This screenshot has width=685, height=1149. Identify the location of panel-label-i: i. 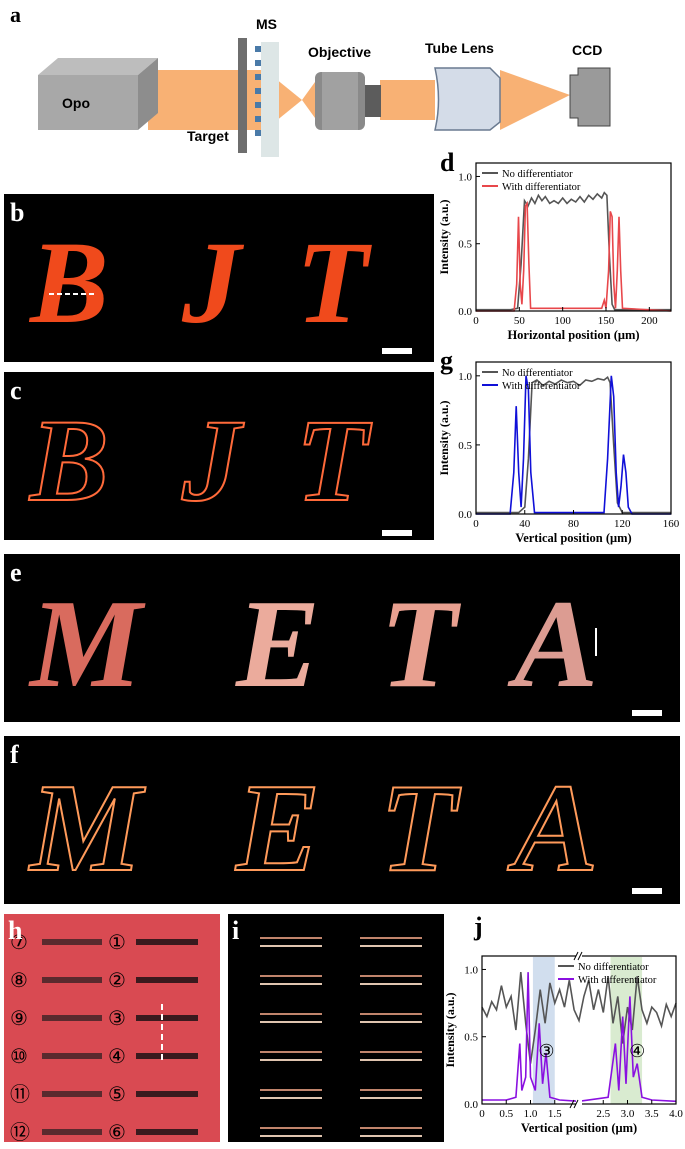
(236, 930).